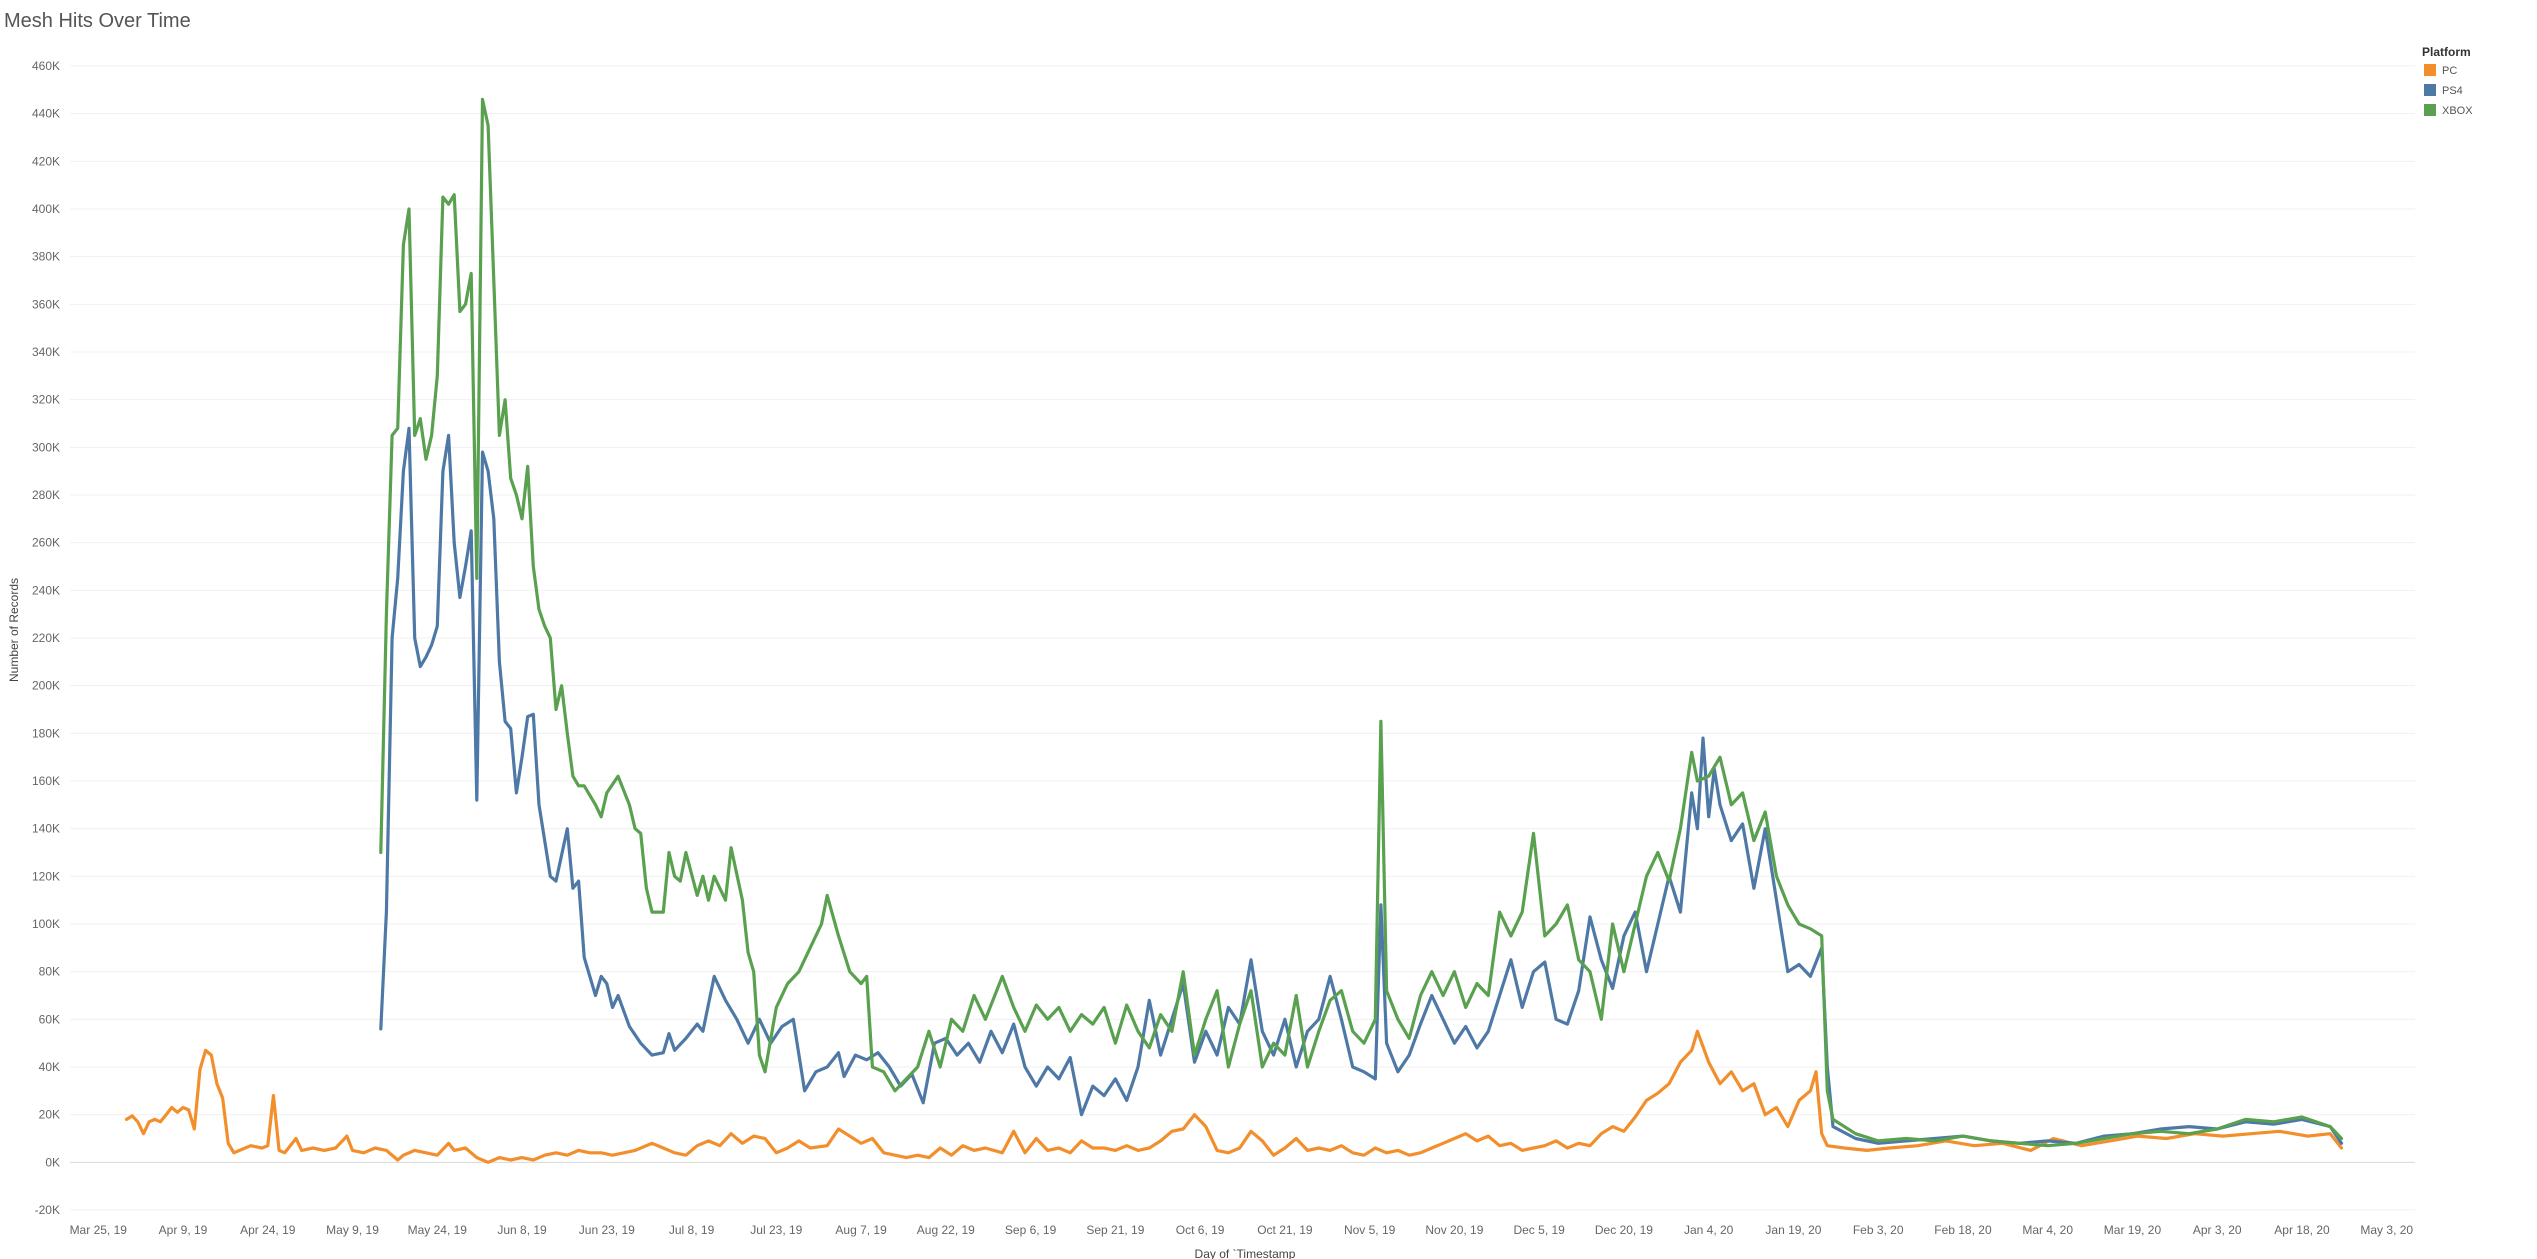 The width and height of the screenshot is (2537, 1259). I want to click on x-tick-label: Apr 9, 19, so click(183, 1230).